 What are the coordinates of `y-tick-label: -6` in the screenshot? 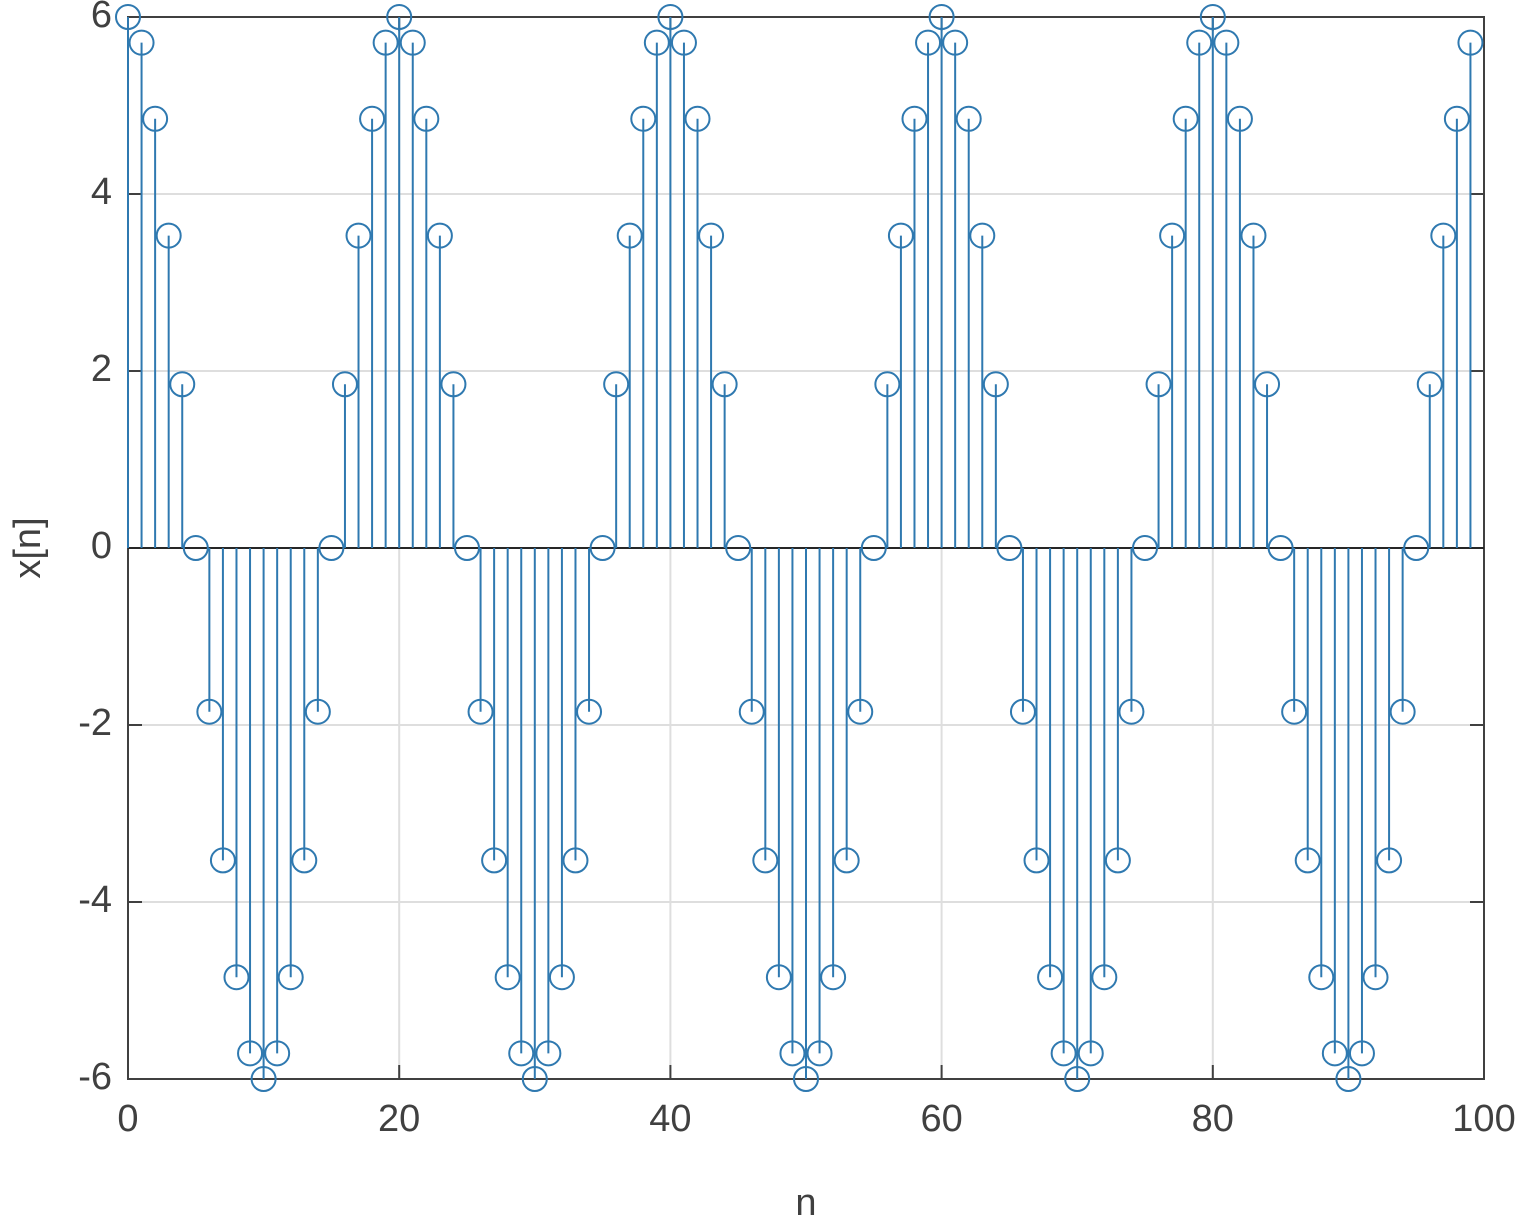 It's located at (95, 1077).